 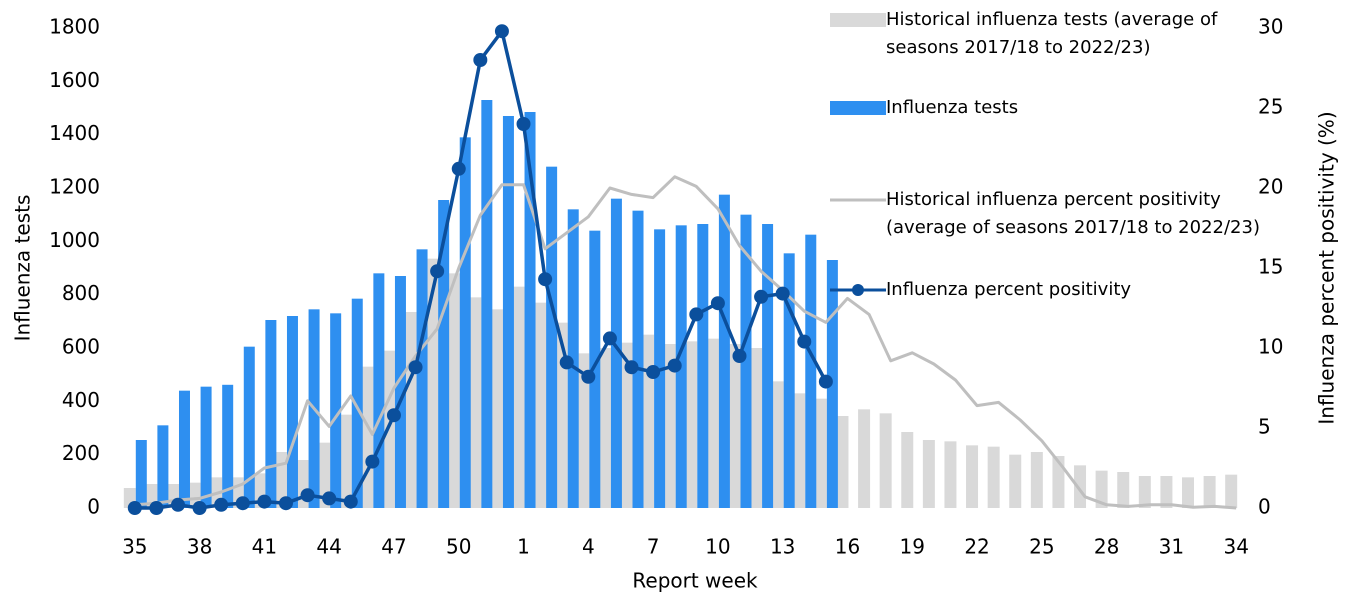 What do you see at coordinates (1041, 547) in the screenshot?
I see `x-tick-label: 25` at bounding box center [1041, 547].